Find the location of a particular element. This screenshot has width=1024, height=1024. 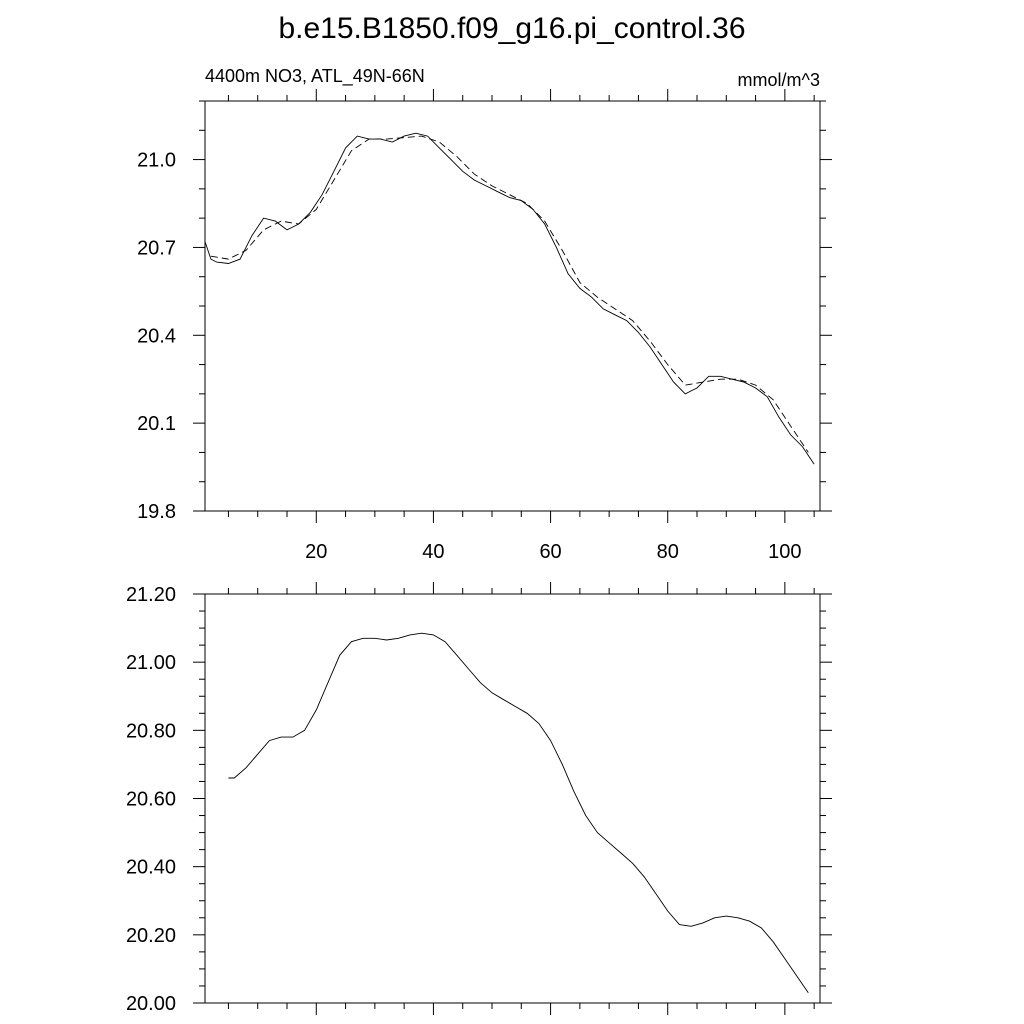

x-tick-label: 40 is located at coordinates (433, 552).